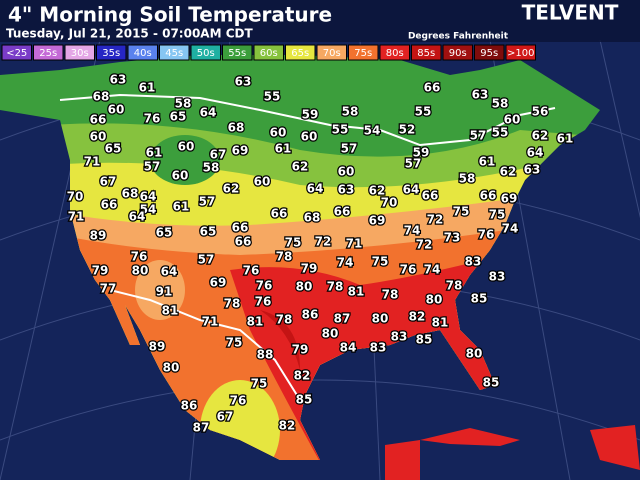 The width and height of the screenshot is (640, 480). What do you see at coordinates (332, 53) in the screenshot?
I see `legend-label: 70s` at bounding box center [332, 53].